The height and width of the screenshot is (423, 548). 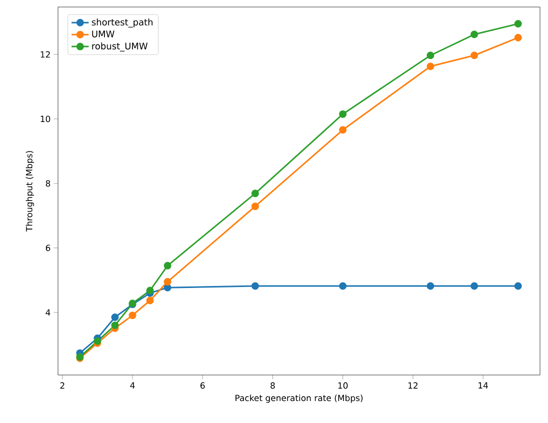 I want to click on x-tick-label: 8, so click(x=272, y=385).